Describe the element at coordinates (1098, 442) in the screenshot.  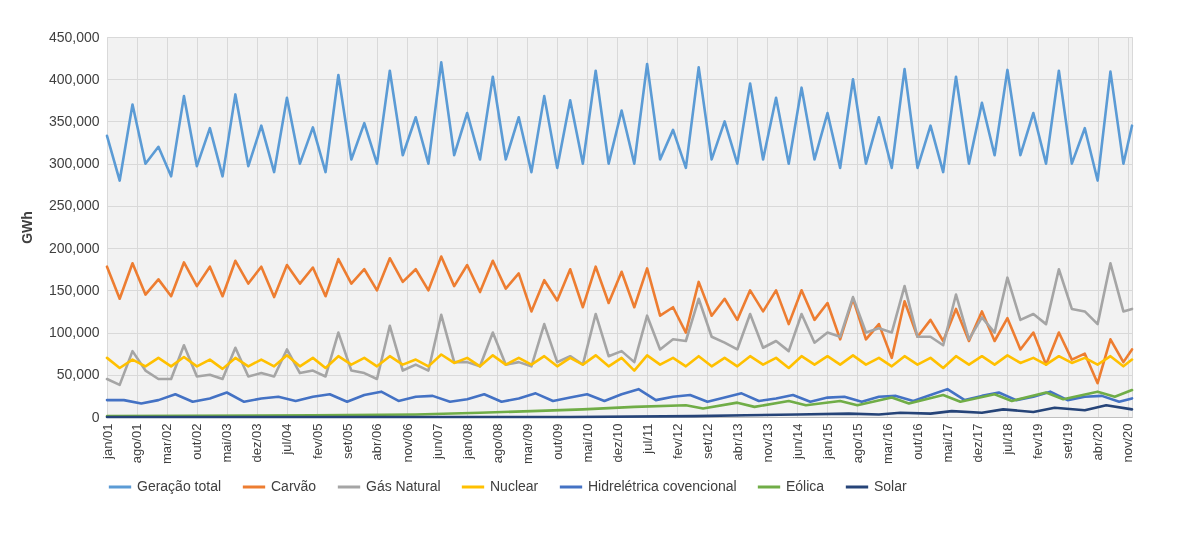
I see `x-tick-label: abr/20` at that location.